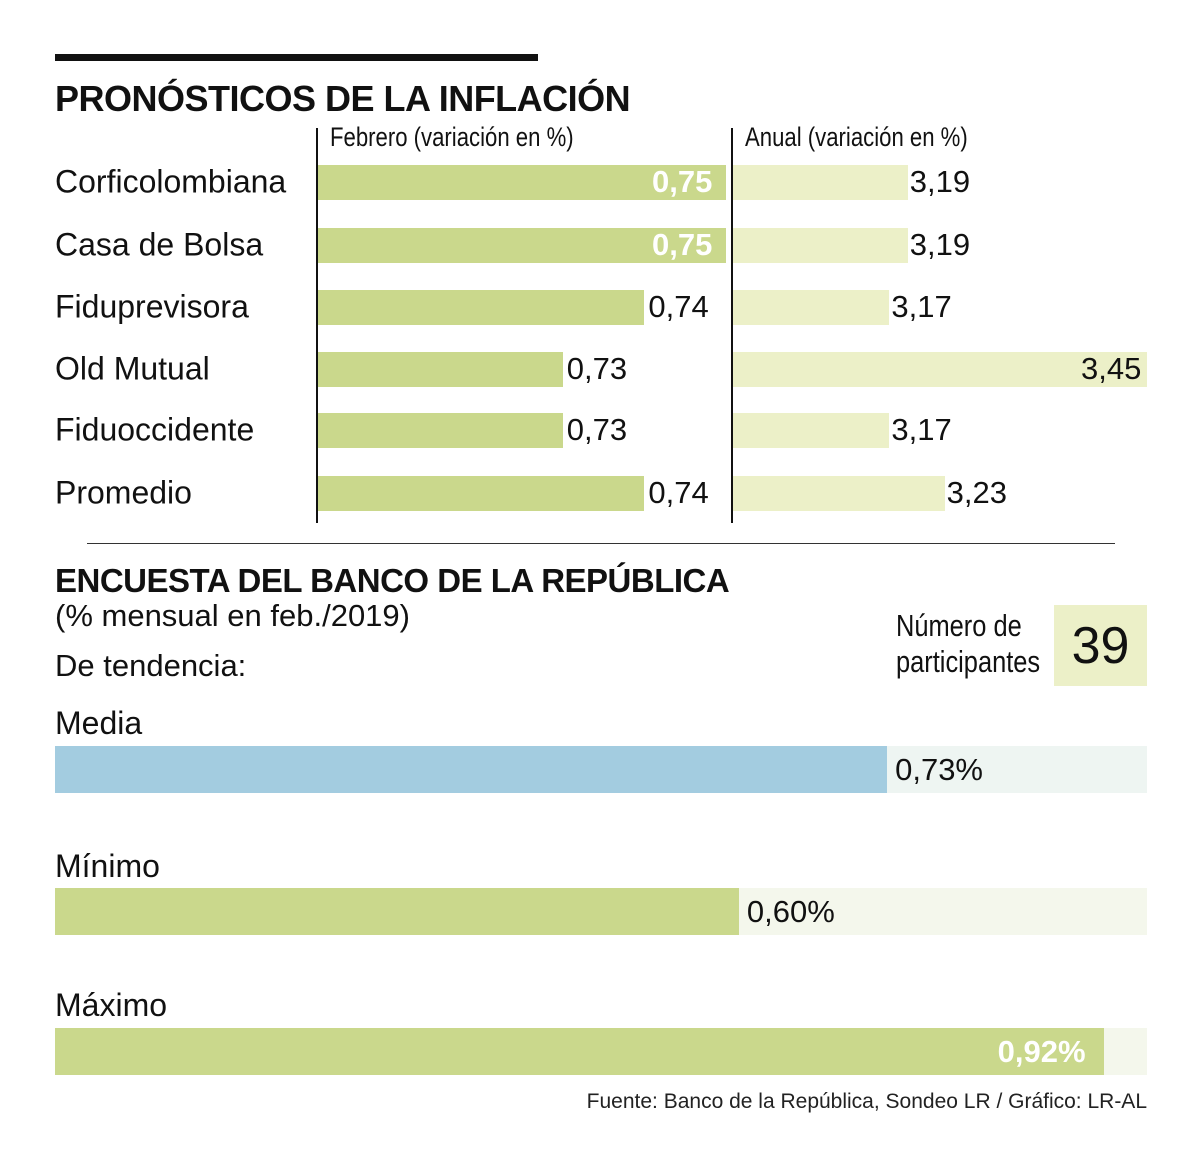 This screenshot has width=1200, height=1168. Describe the element at coordinates (968, 661) in the screenshot. I see `participants-label-line2: participantes` at that location.